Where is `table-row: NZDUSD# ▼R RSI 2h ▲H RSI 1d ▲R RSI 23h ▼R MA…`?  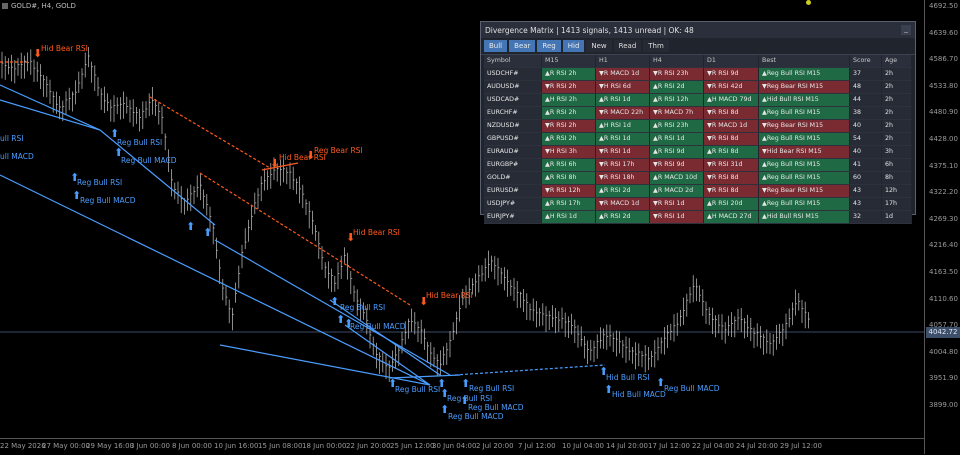
table-row: NZDUSD# ▼R RSI 2h ▲H RSI 1d ▲R RSI 23h ▼R MA… is located at coordinates (698, 126).